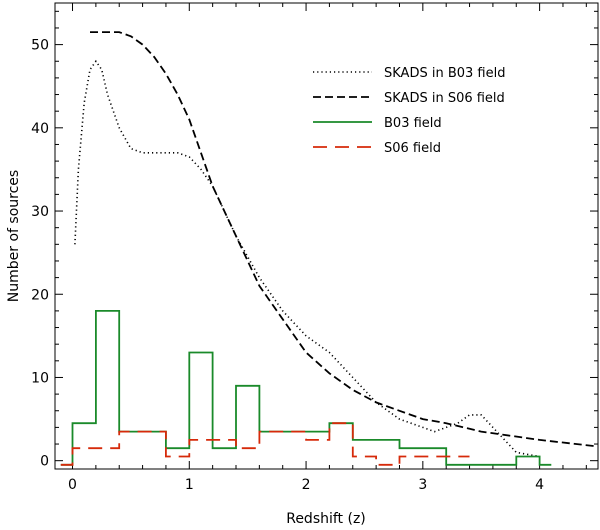 The width and height of the screenshot is (600, 530). What do you see at coordinates (306, 485) in the screenshot?
I see `x-tick-label: 2` at bounding box center [306, 485].